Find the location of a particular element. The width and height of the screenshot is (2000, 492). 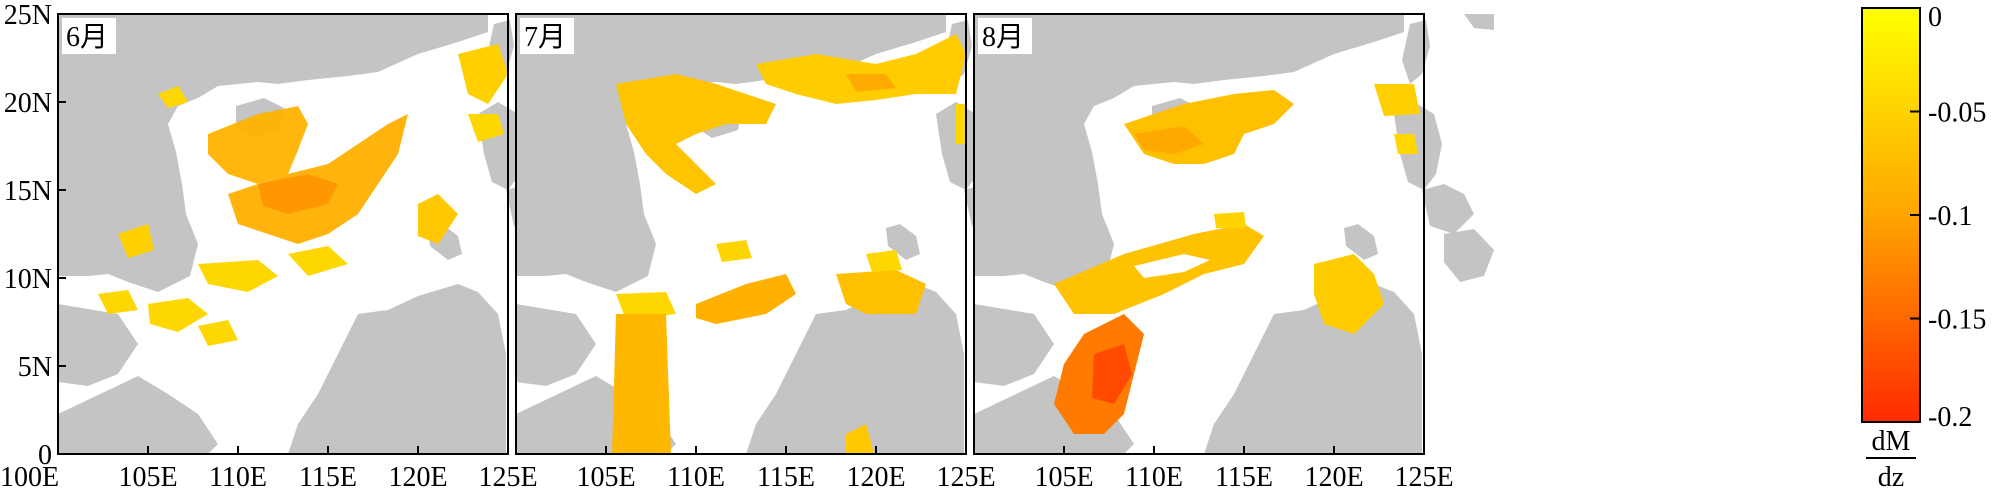

y-tick-label: 15N is located at coordinates (28, 191).